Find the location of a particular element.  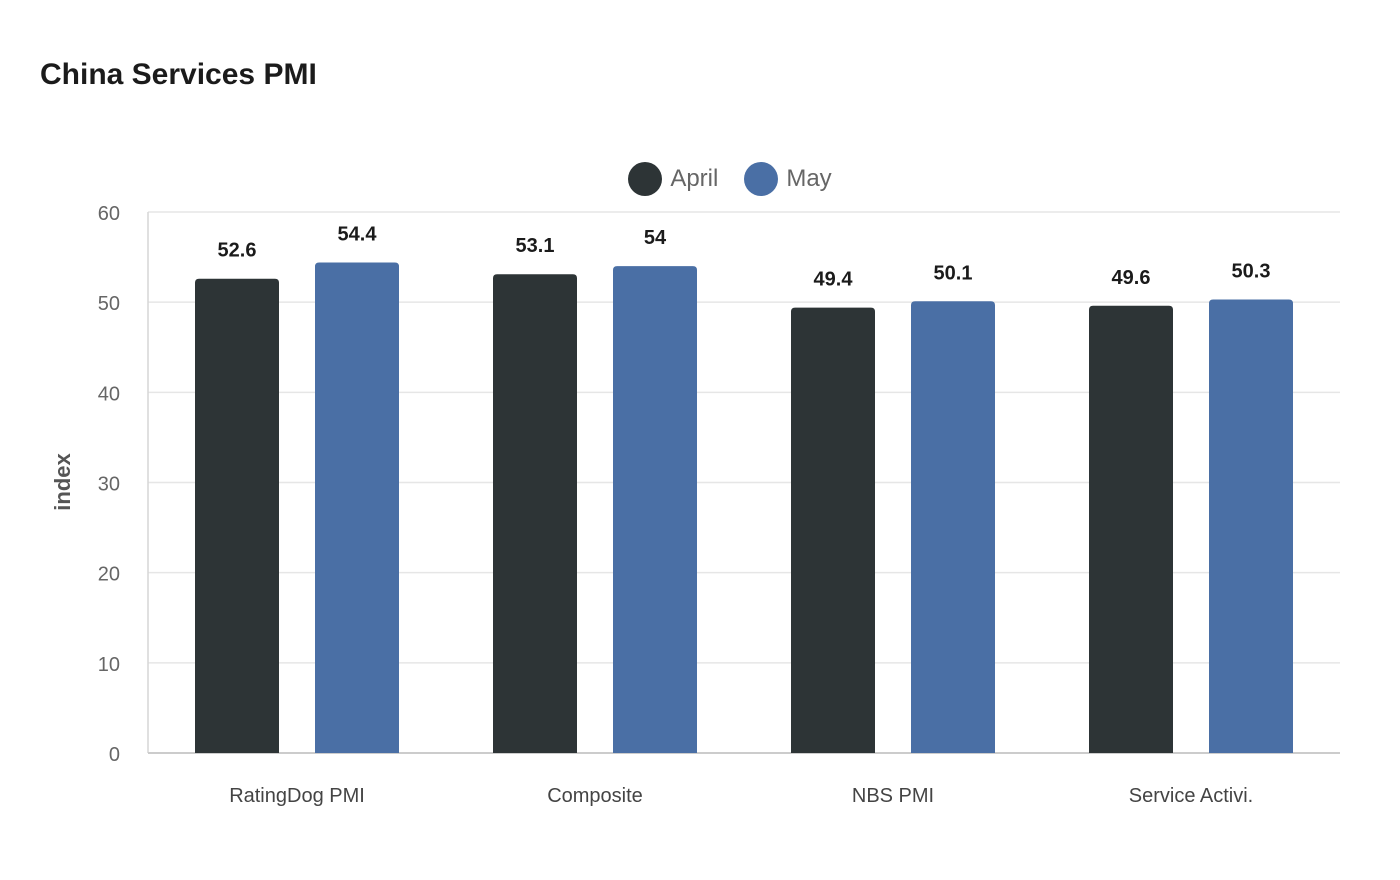

y-axis-title: index is located at coordinates (62, 482).